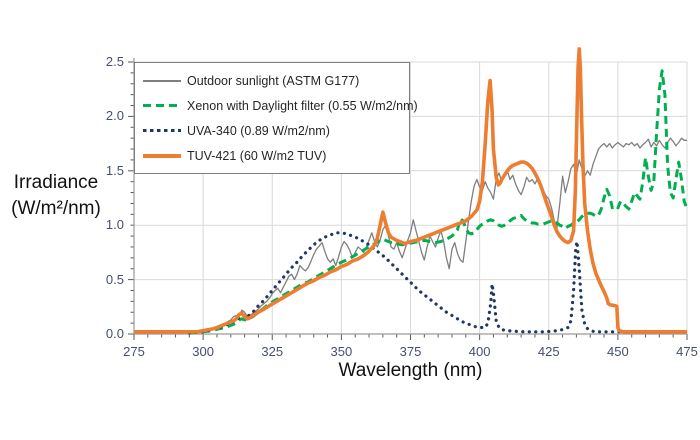 The height and width of the screenshot is (440, 700). I want to click on y-axis-title-line2: (W/m²/nm), so click(56, 208).